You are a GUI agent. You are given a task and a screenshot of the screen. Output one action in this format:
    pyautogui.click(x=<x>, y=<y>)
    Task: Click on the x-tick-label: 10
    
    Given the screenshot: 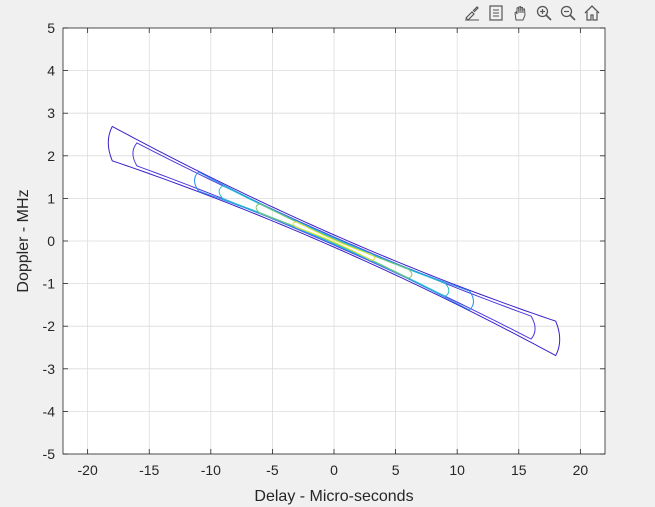 What is the action you would take?
    pyautogui.click(x=457, y=470)
    